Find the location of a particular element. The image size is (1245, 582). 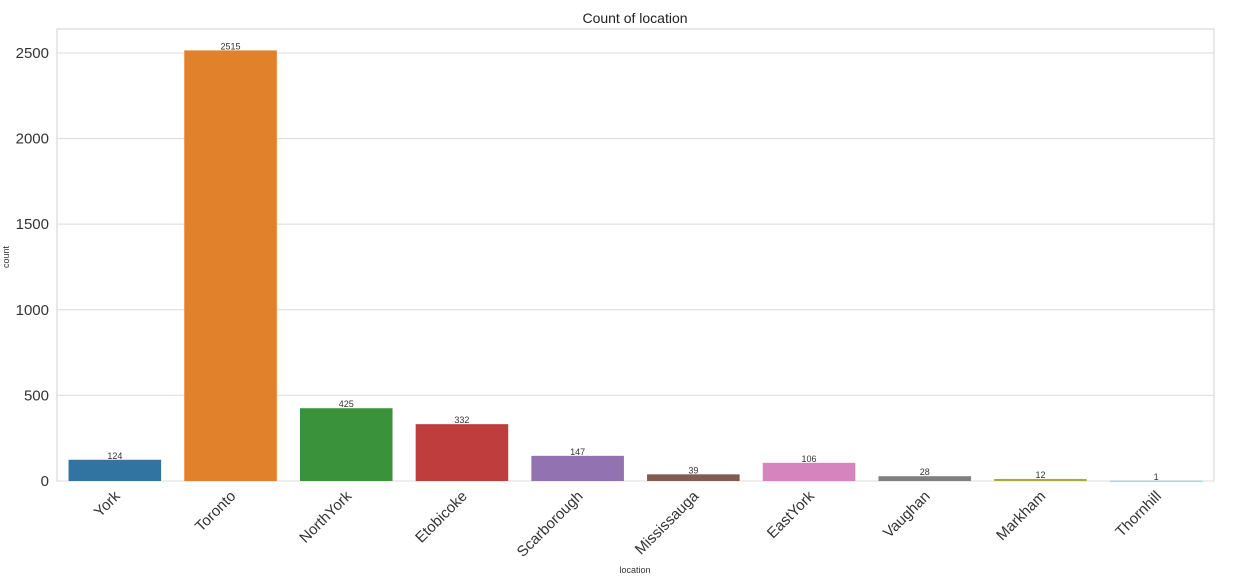

y-axis-ticks: 0 500 1000 1500 2000 2500 is located at coordinates (32, 267).